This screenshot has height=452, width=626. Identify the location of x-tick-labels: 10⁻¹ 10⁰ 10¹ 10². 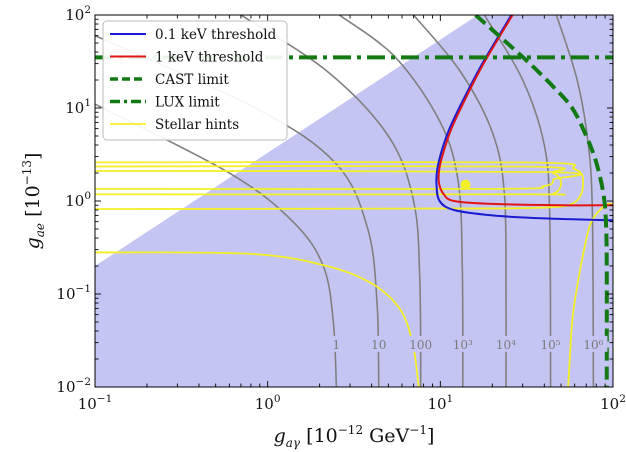
(352, 403).